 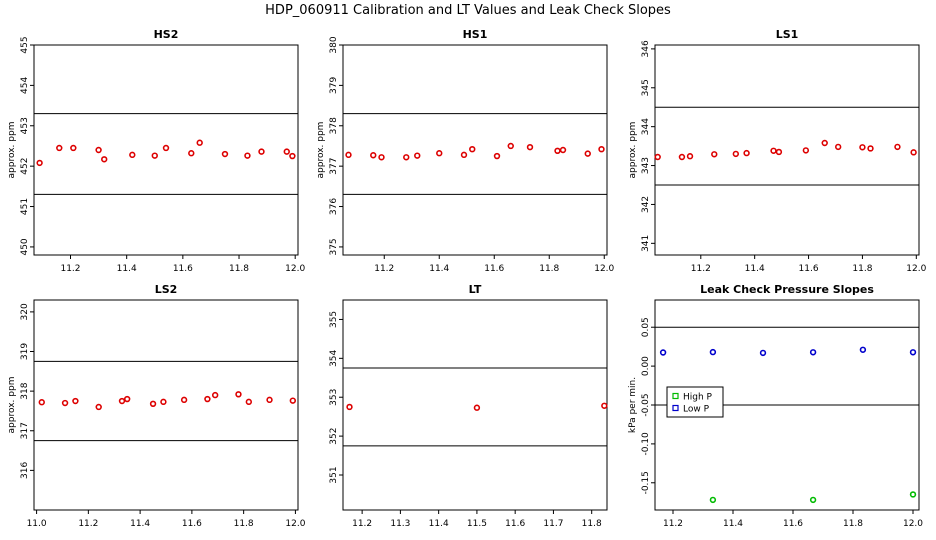 I want to click on x-tick-label: 11.0, so click(x=37, y=524).